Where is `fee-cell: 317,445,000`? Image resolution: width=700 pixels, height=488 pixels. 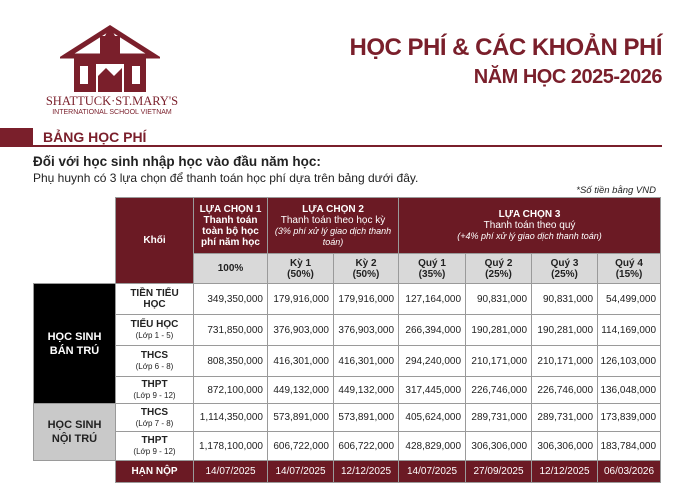
fee-cell: 317,445,000 is located at coordinates (432, 390).